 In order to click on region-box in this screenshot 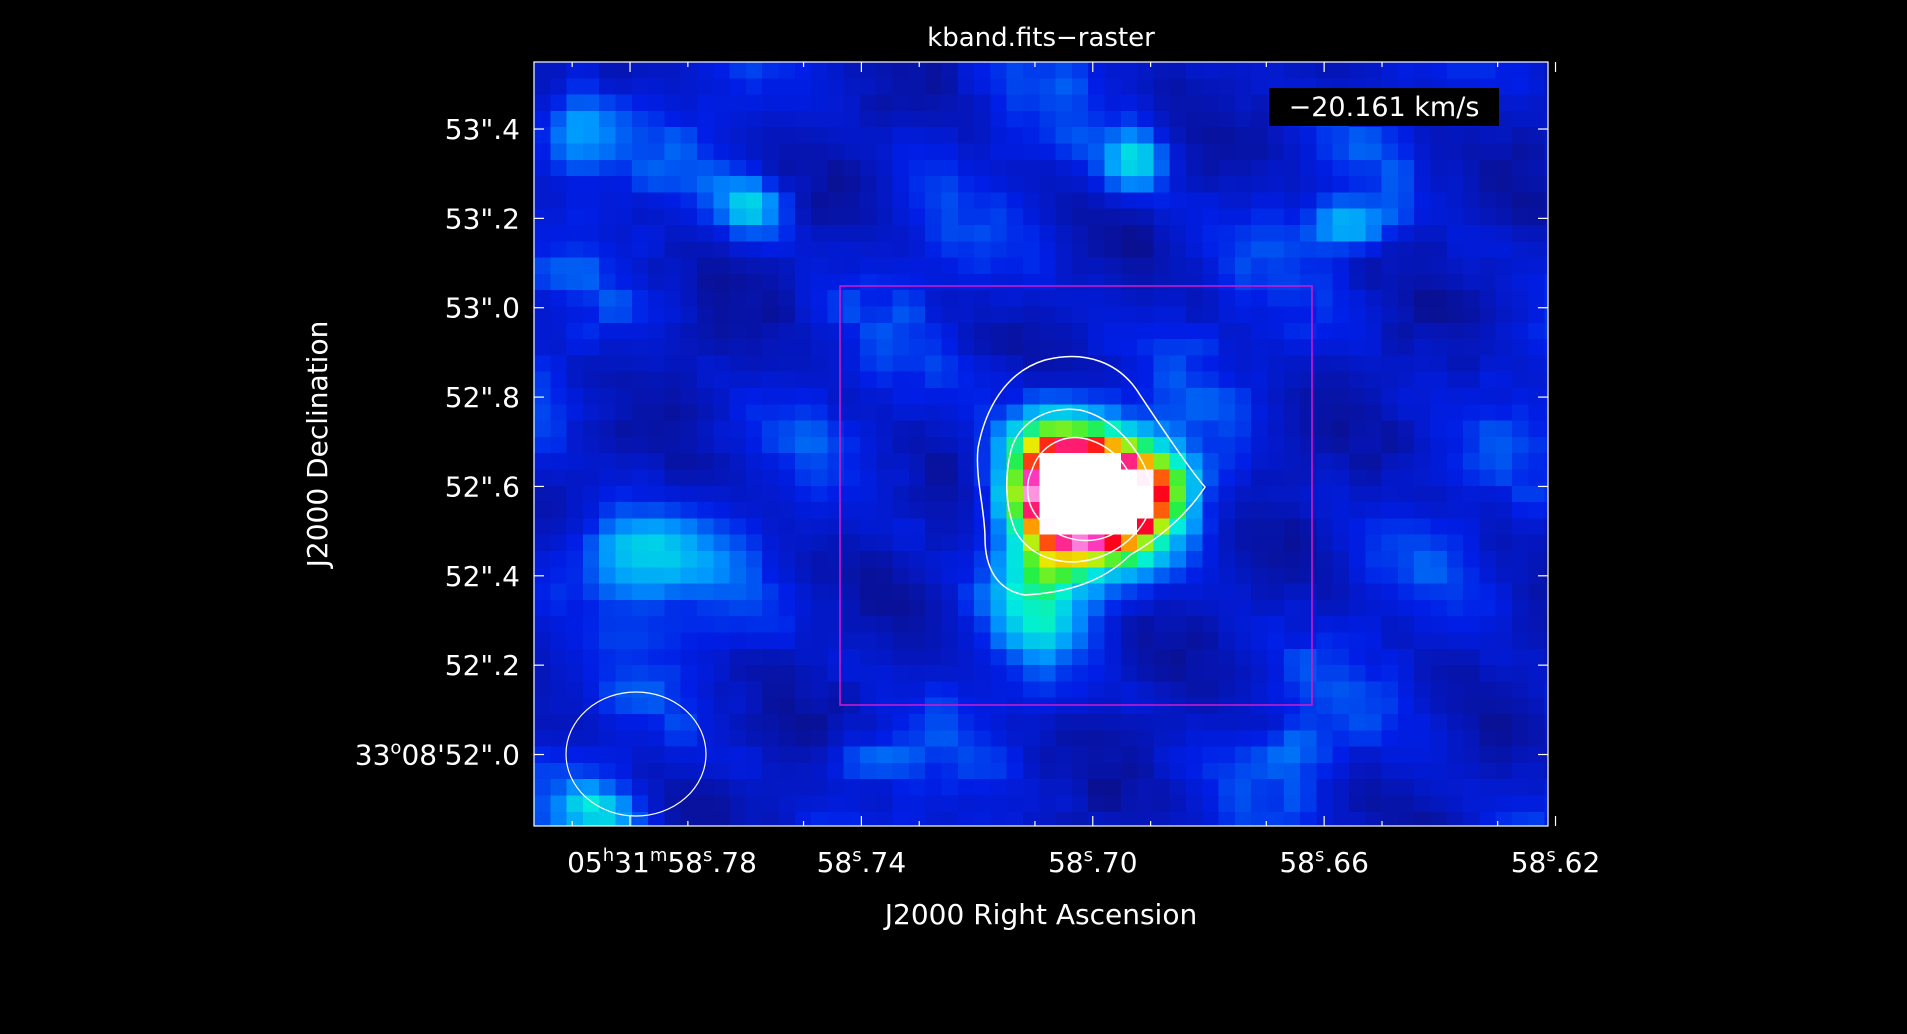, I will do `click(1076, 495)`.